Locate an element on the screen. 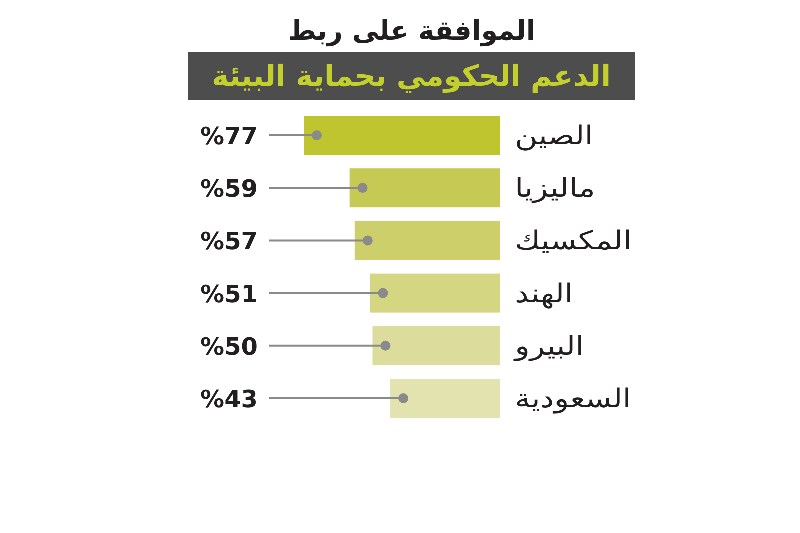  data-label: %57 is located at coordinates (229, 242).